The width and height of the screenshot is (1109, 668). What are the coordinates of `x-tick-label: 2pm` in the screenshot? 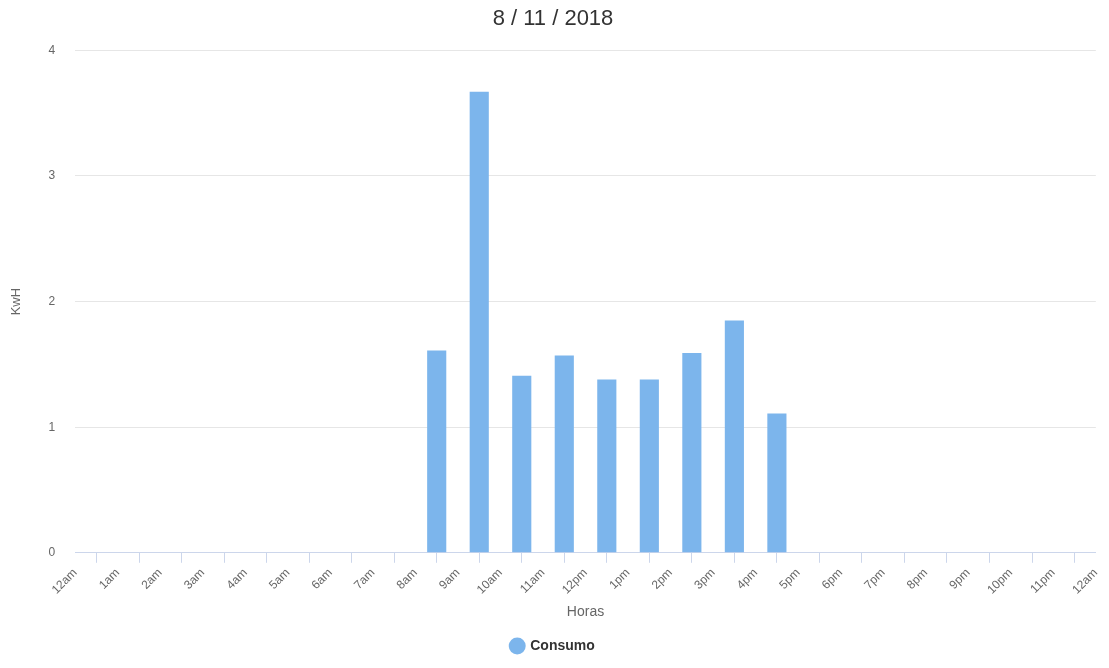 It's located at (662, 578).